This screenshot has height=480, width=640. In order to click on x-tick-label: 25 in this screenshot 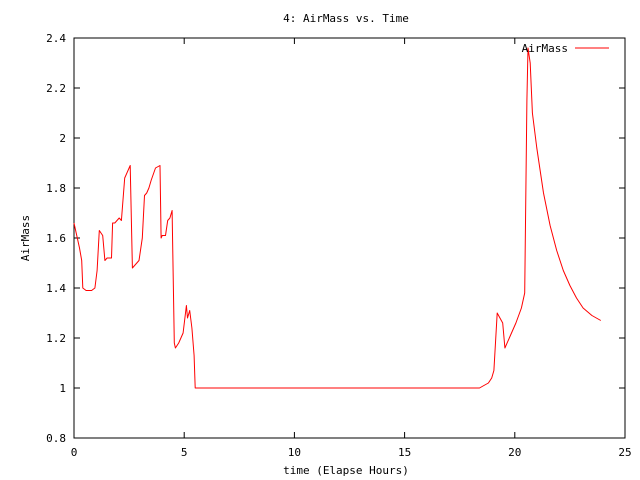, I will do `click(624, 452)`.